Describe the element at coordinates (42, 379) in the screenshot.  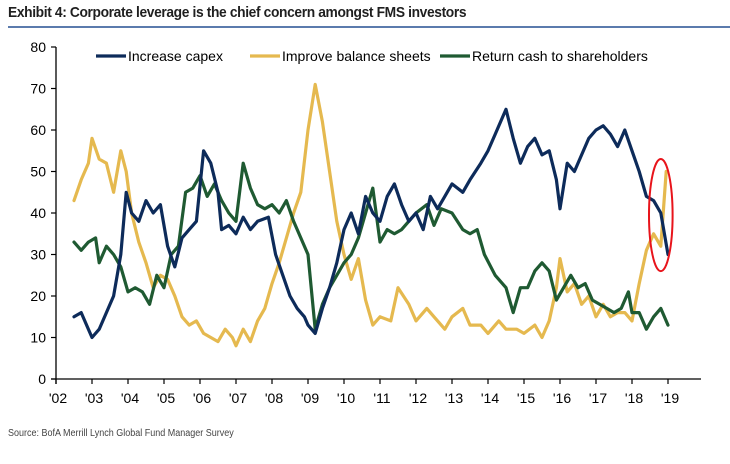
I see `y-tick-label: 0` at that location.